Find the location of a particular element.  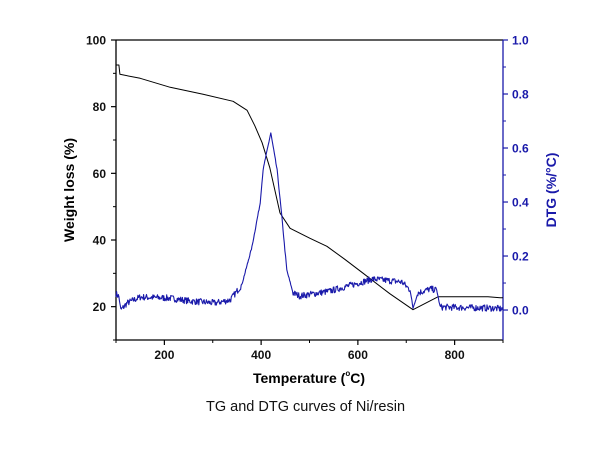

y-right-tick-label: 0.0 is located at coordinates (520, 311).